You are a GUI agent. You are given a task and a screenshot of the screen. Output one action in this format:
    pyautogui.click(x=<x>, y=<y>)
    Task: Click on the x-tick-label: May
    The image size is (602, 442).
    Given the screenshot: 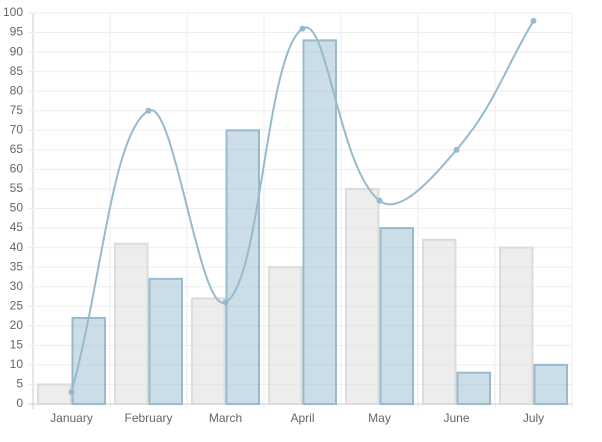 What is the action you would take?
    pyautogui.click(x=379, y=418)
    